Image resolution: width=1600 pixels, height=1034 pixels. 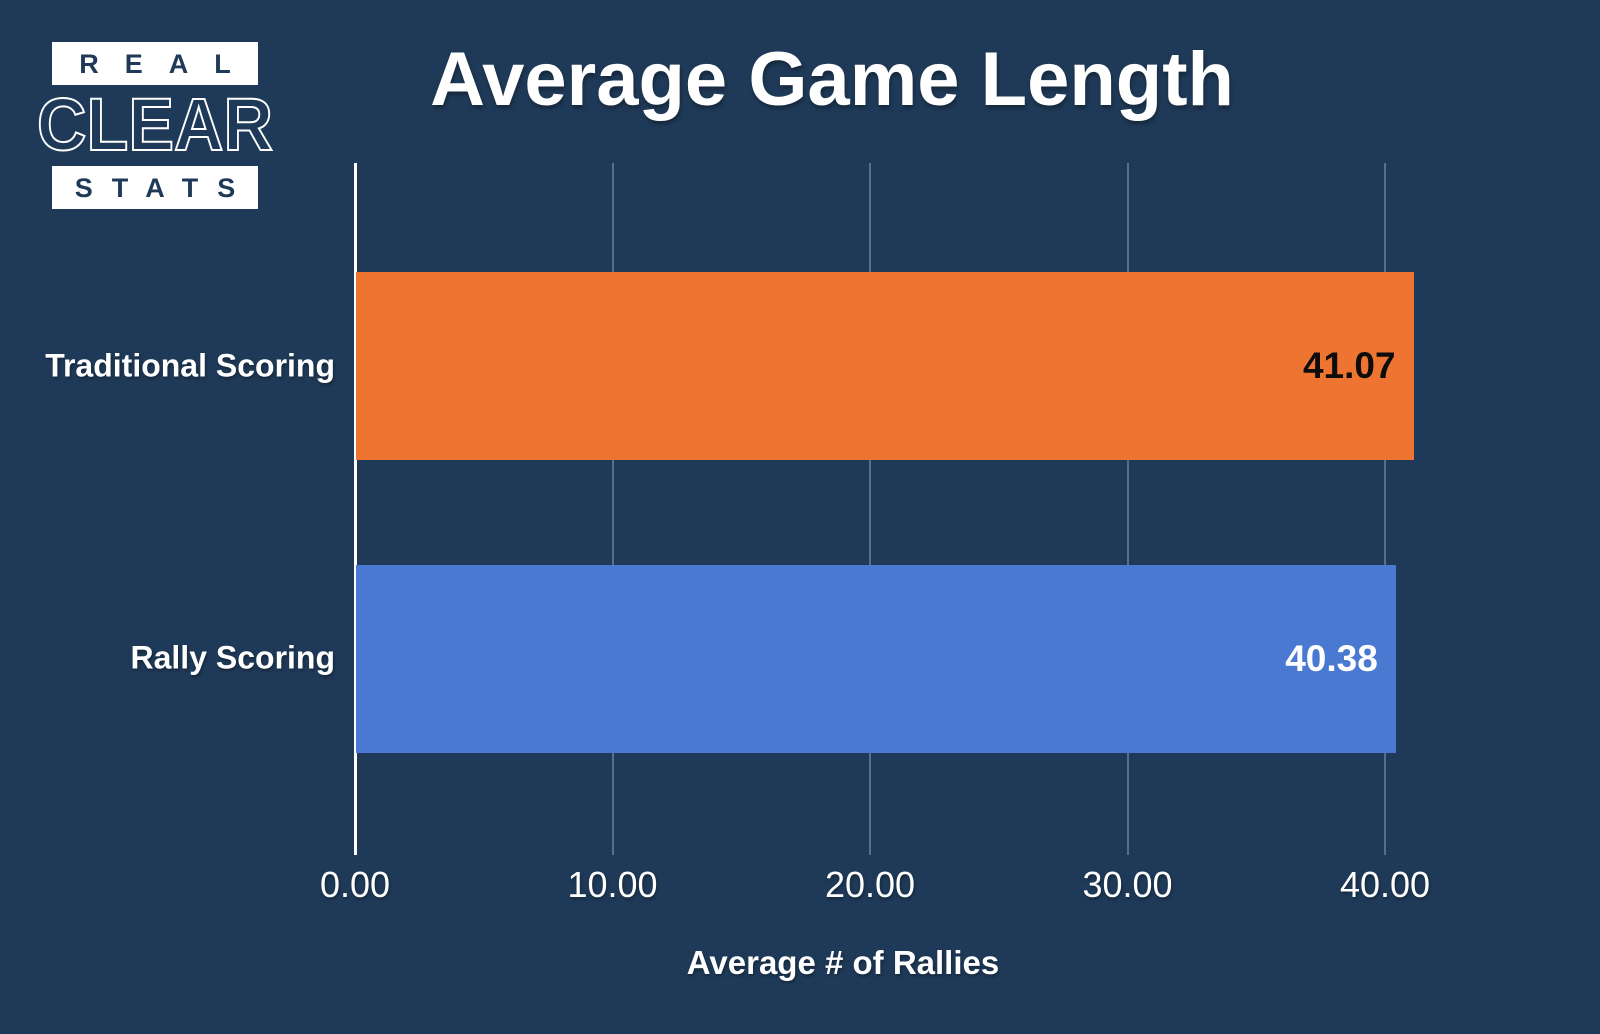 I want to click on logo-stats-text: STATS, so click(x=164, y=188).